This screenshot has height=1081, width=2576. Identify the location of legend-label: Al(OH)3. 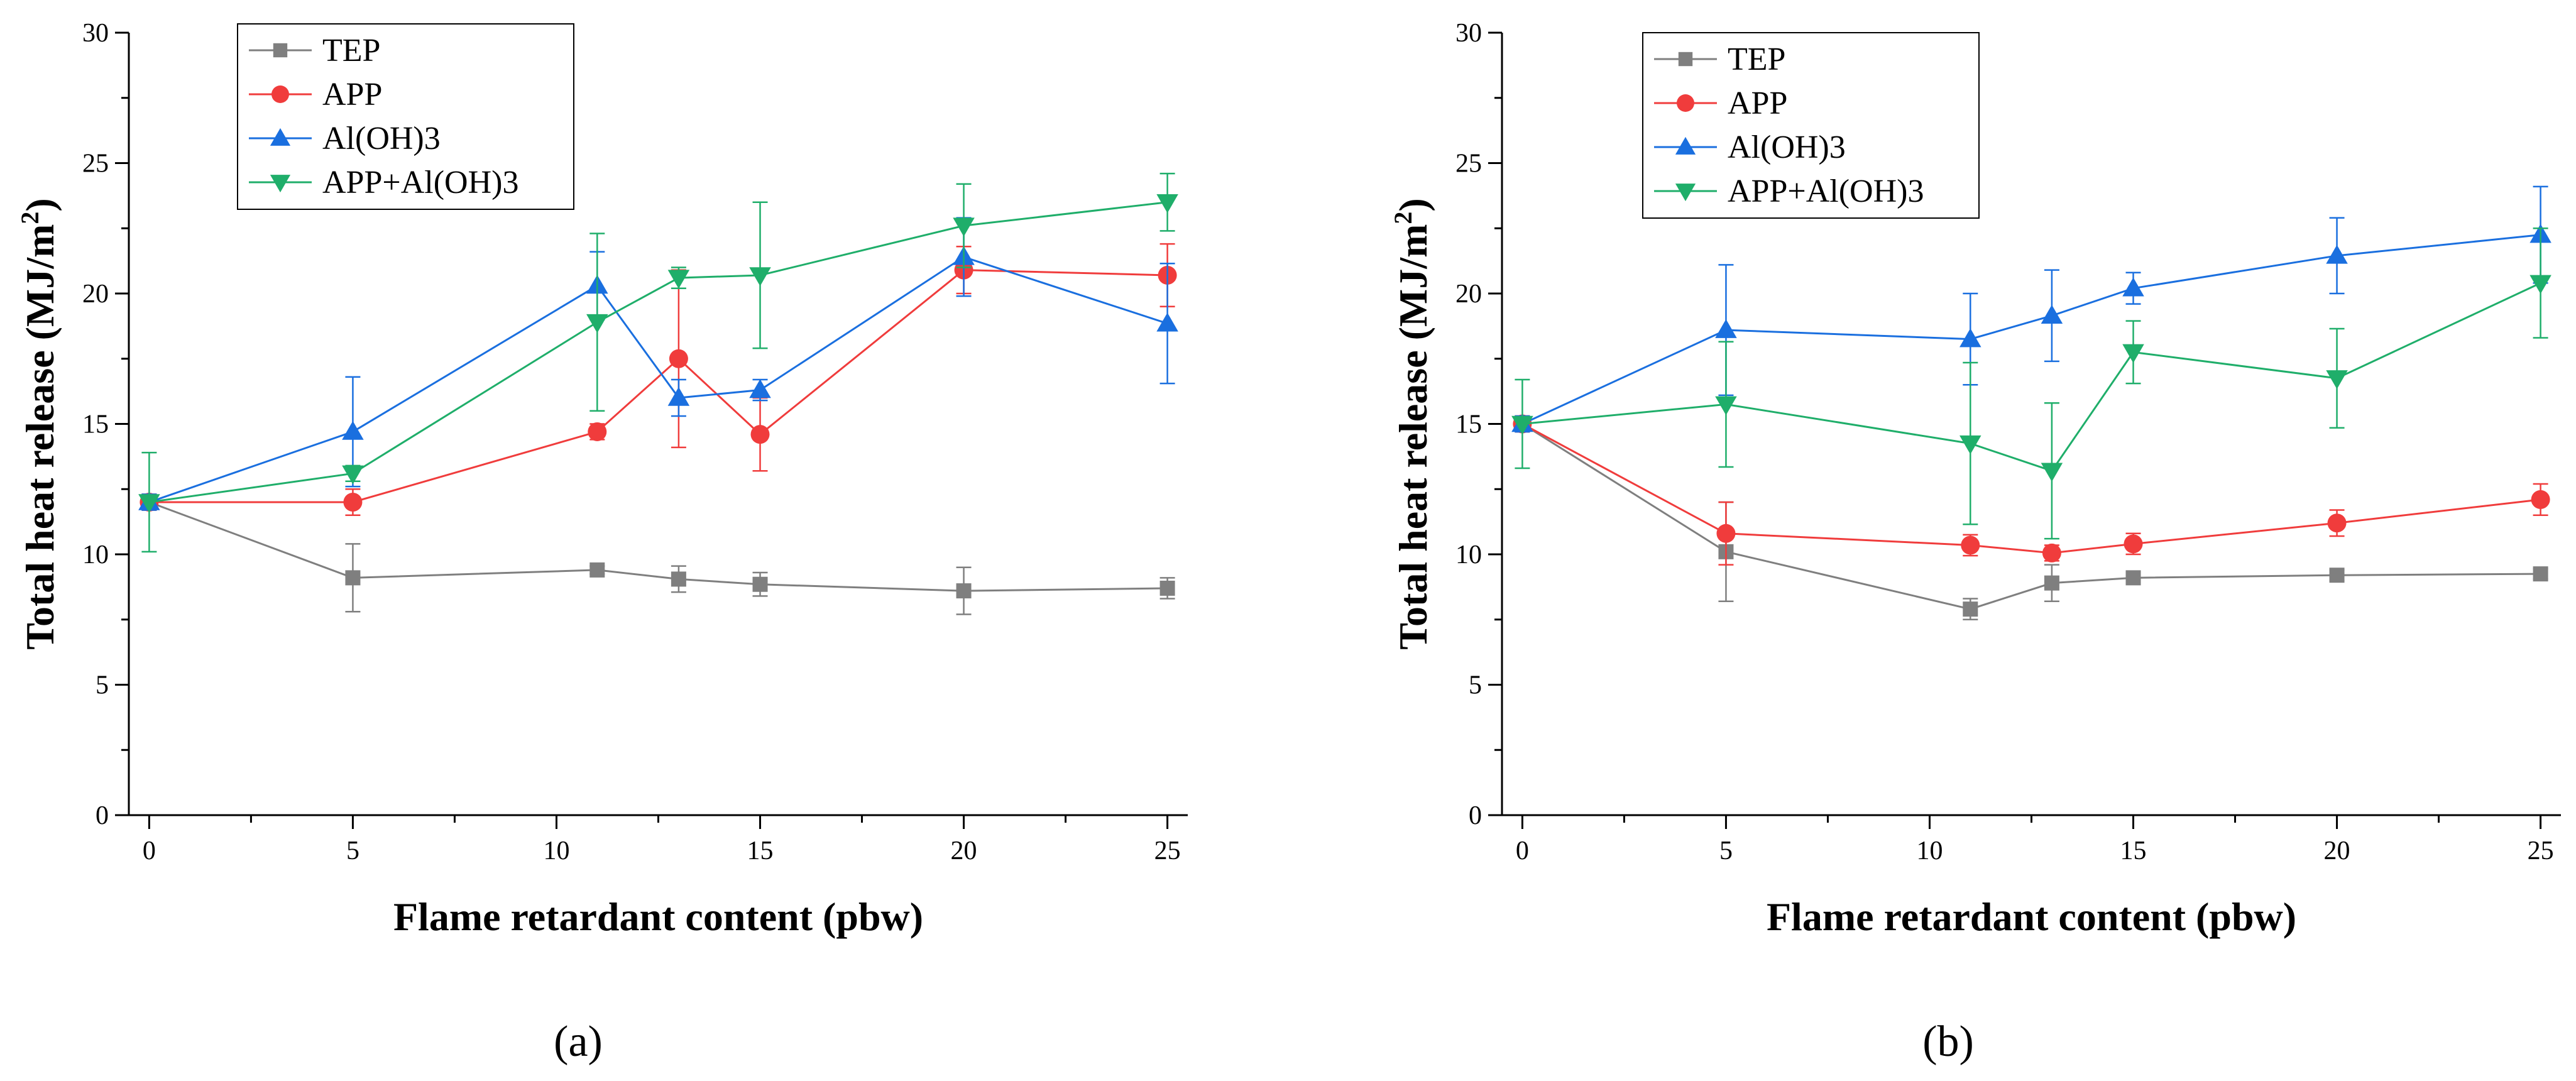
(1787, 147).